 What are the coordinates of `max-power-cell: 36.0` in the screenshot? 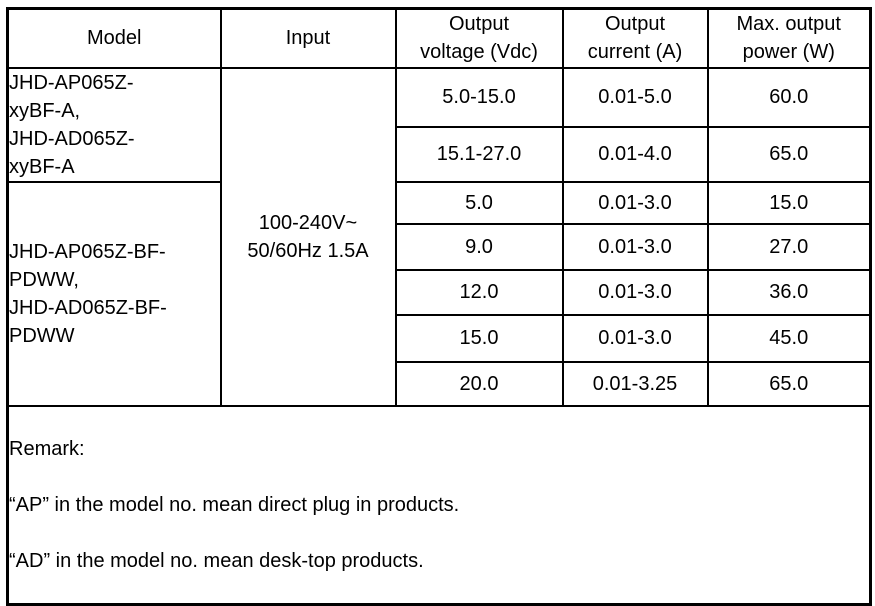 It's located at (789, 292).